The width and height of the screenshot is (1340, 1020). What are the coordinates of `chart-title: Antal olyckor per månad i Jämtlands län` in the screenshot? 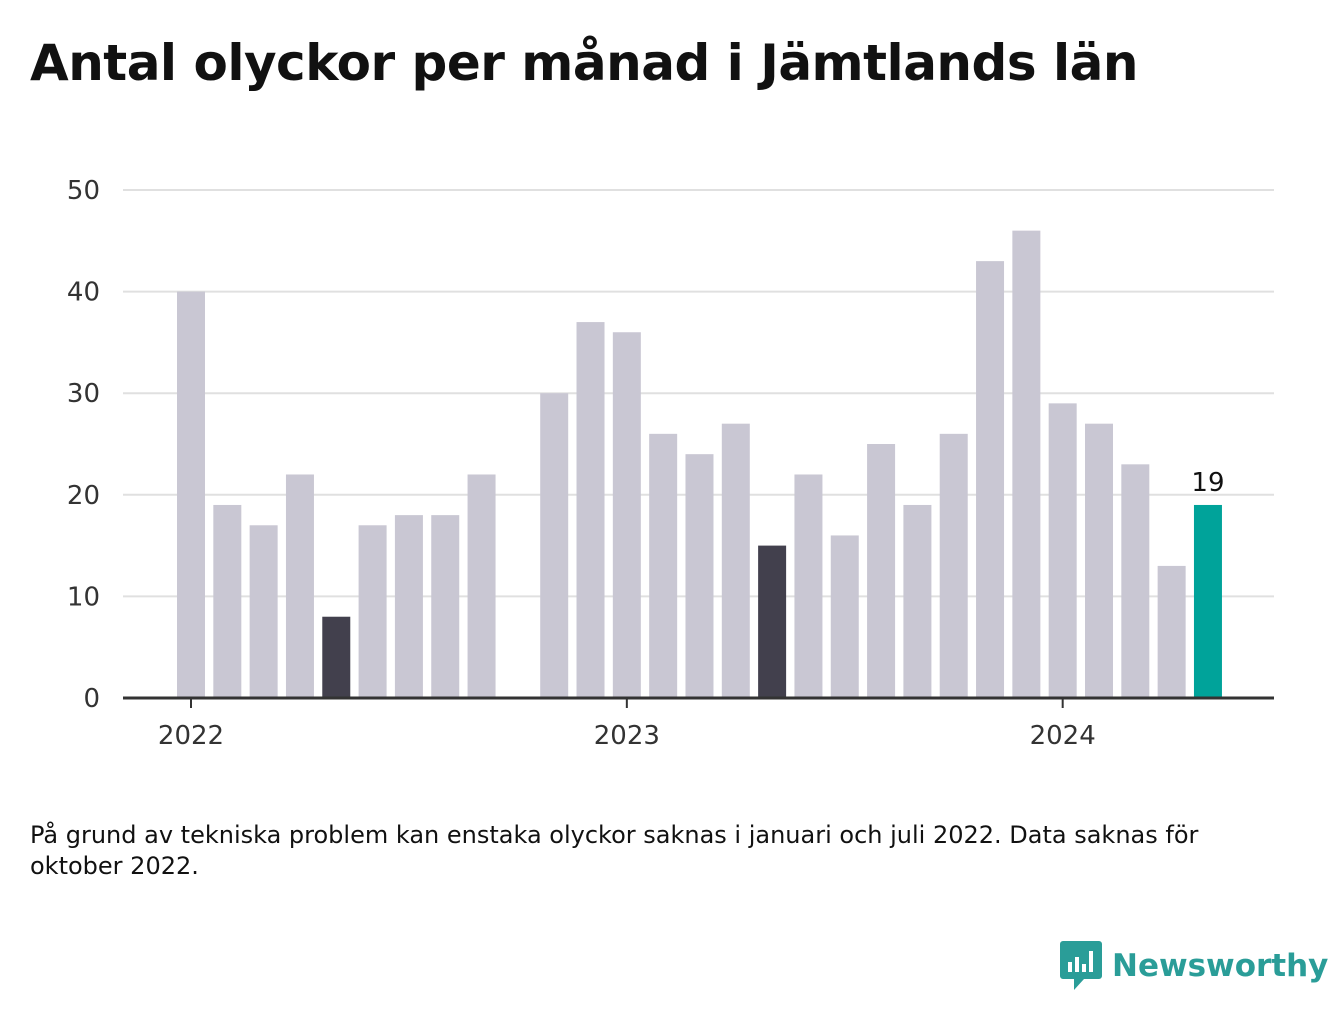 It's located at (584, 63).